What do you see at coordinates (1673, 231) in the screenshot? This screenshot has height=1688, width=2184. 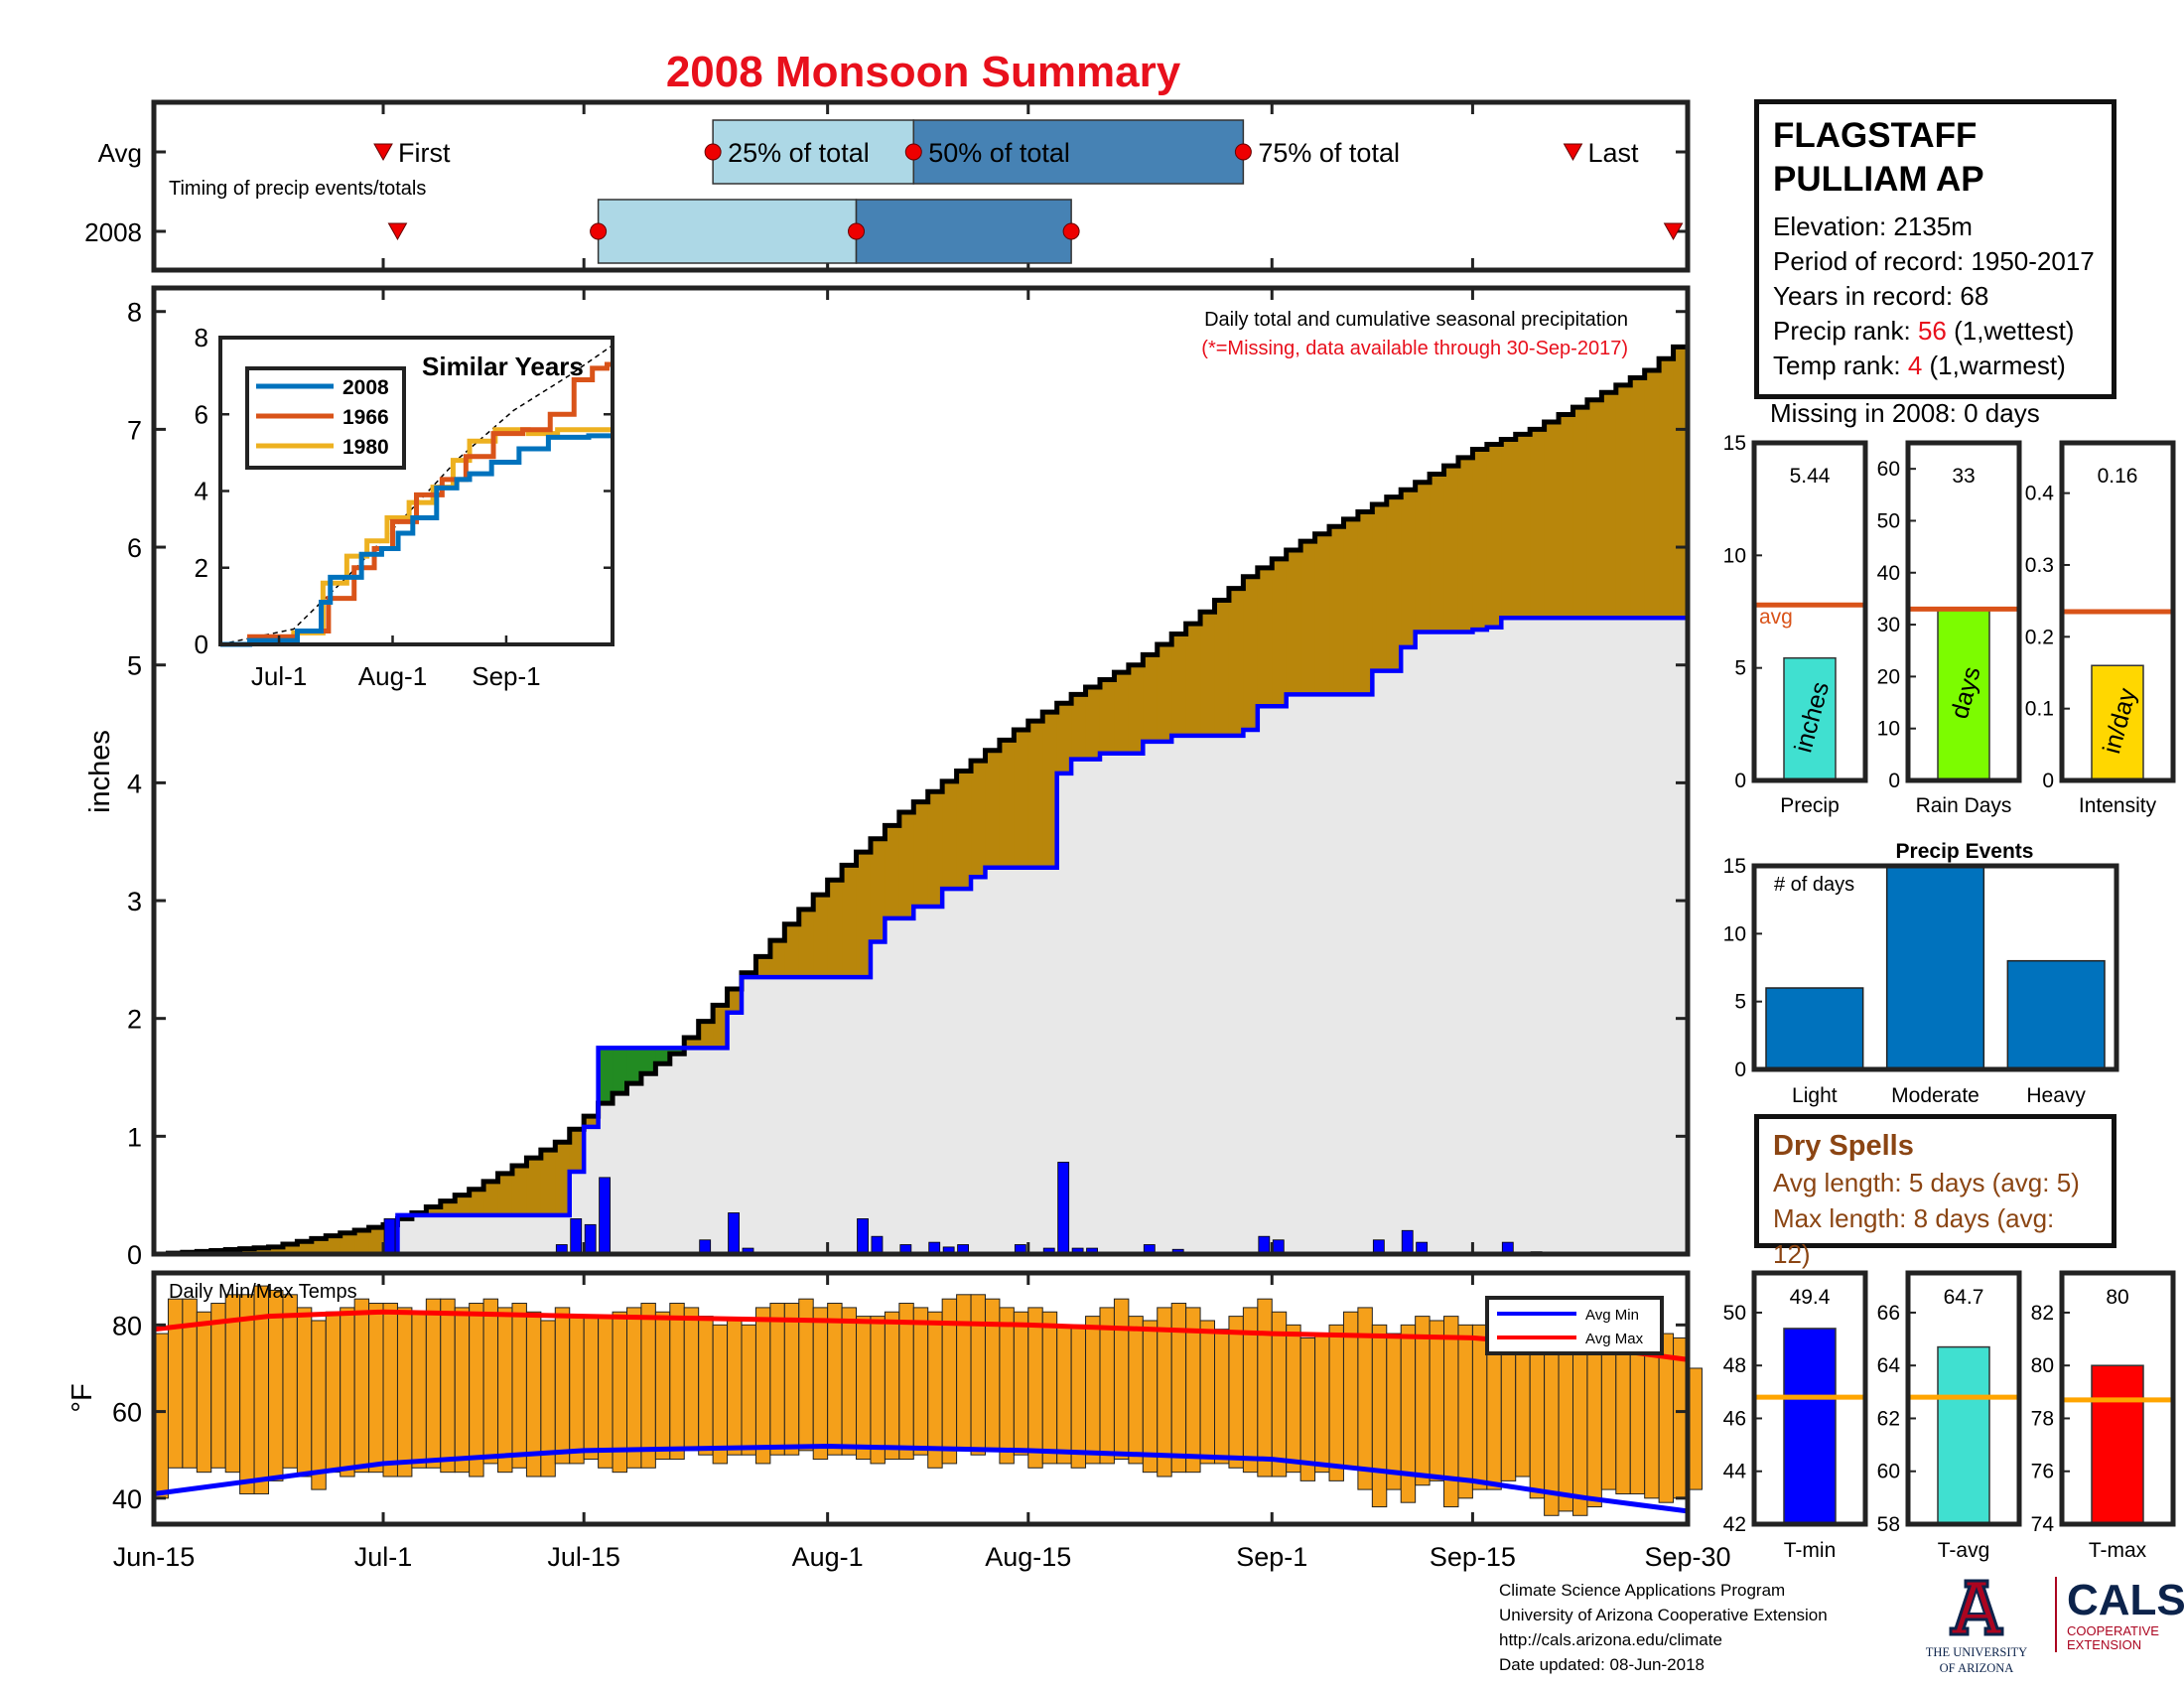 I see `timing-marker-last` at bounding box center [1673, 231].